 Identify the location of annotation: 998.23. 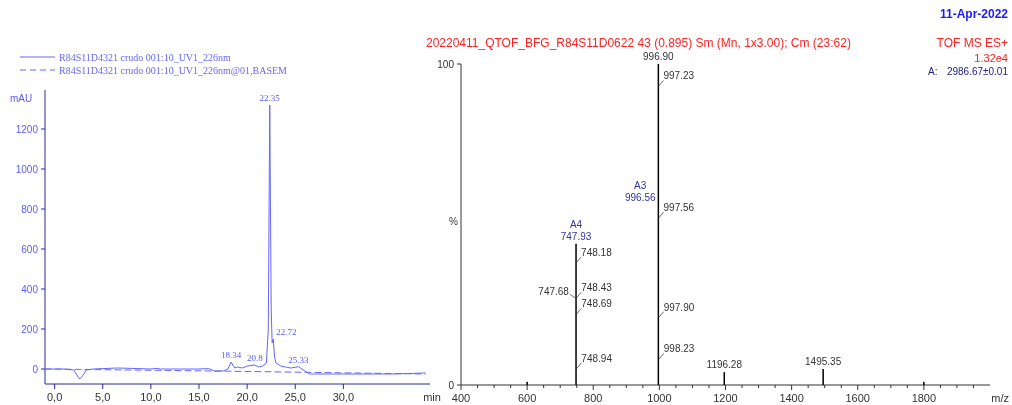
(679, 349).